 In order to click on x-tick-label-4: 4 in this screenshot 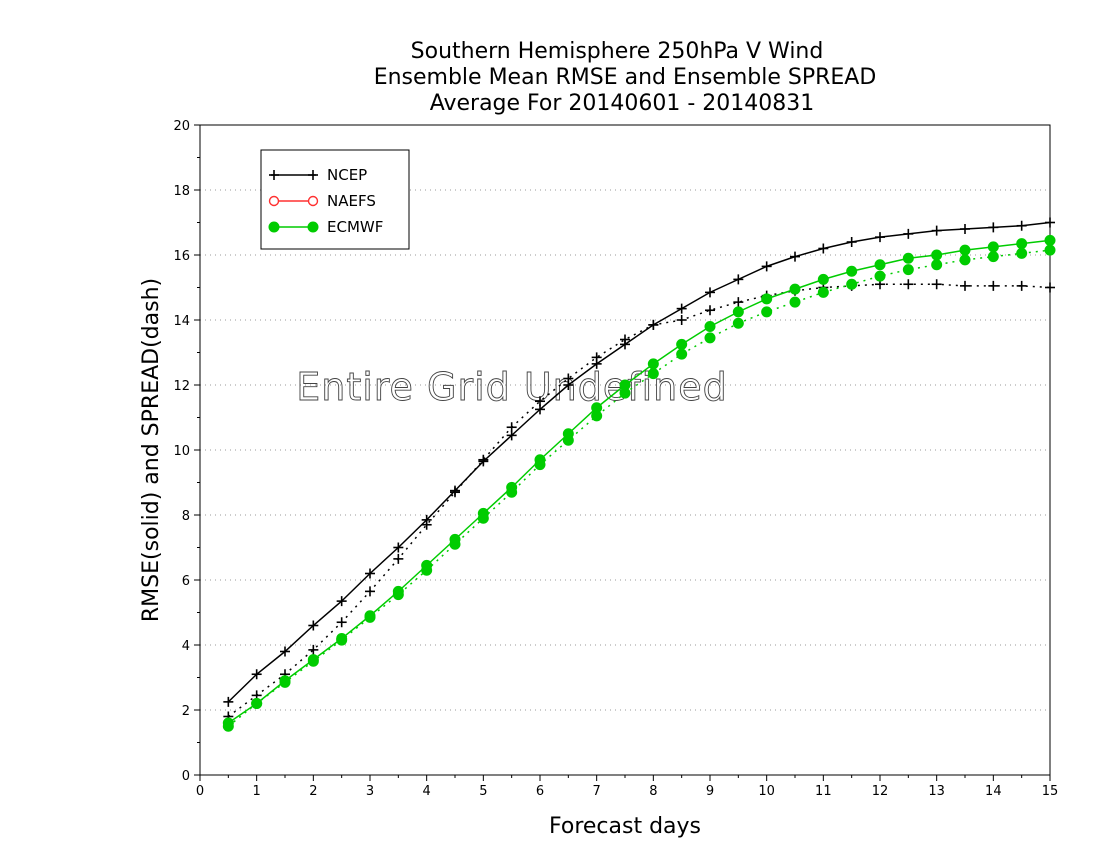, I will do `click(427, 791)`.